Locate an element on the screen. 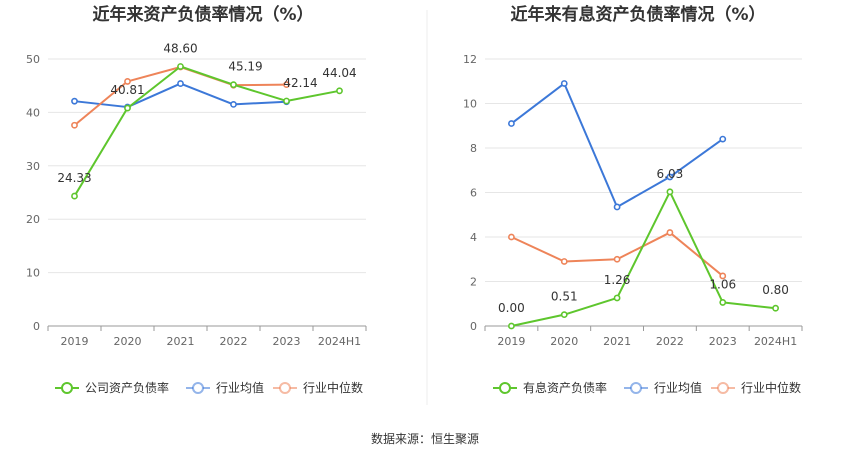 The image size is (850, 459). y-tick-label: 30 is located at coordinates (33, 166).